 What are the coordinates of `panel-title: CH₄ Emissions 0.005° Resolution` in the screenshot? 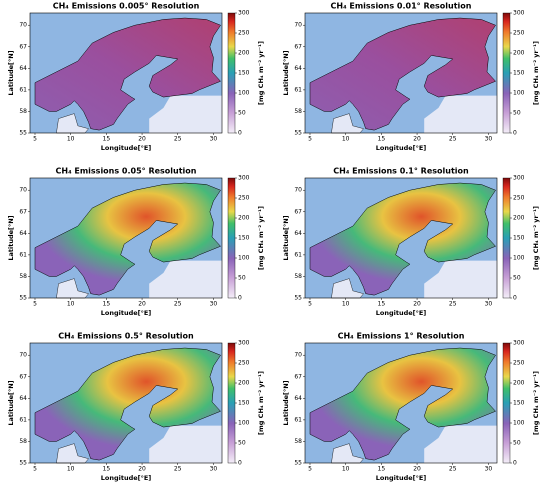 It's located at (126, 6).